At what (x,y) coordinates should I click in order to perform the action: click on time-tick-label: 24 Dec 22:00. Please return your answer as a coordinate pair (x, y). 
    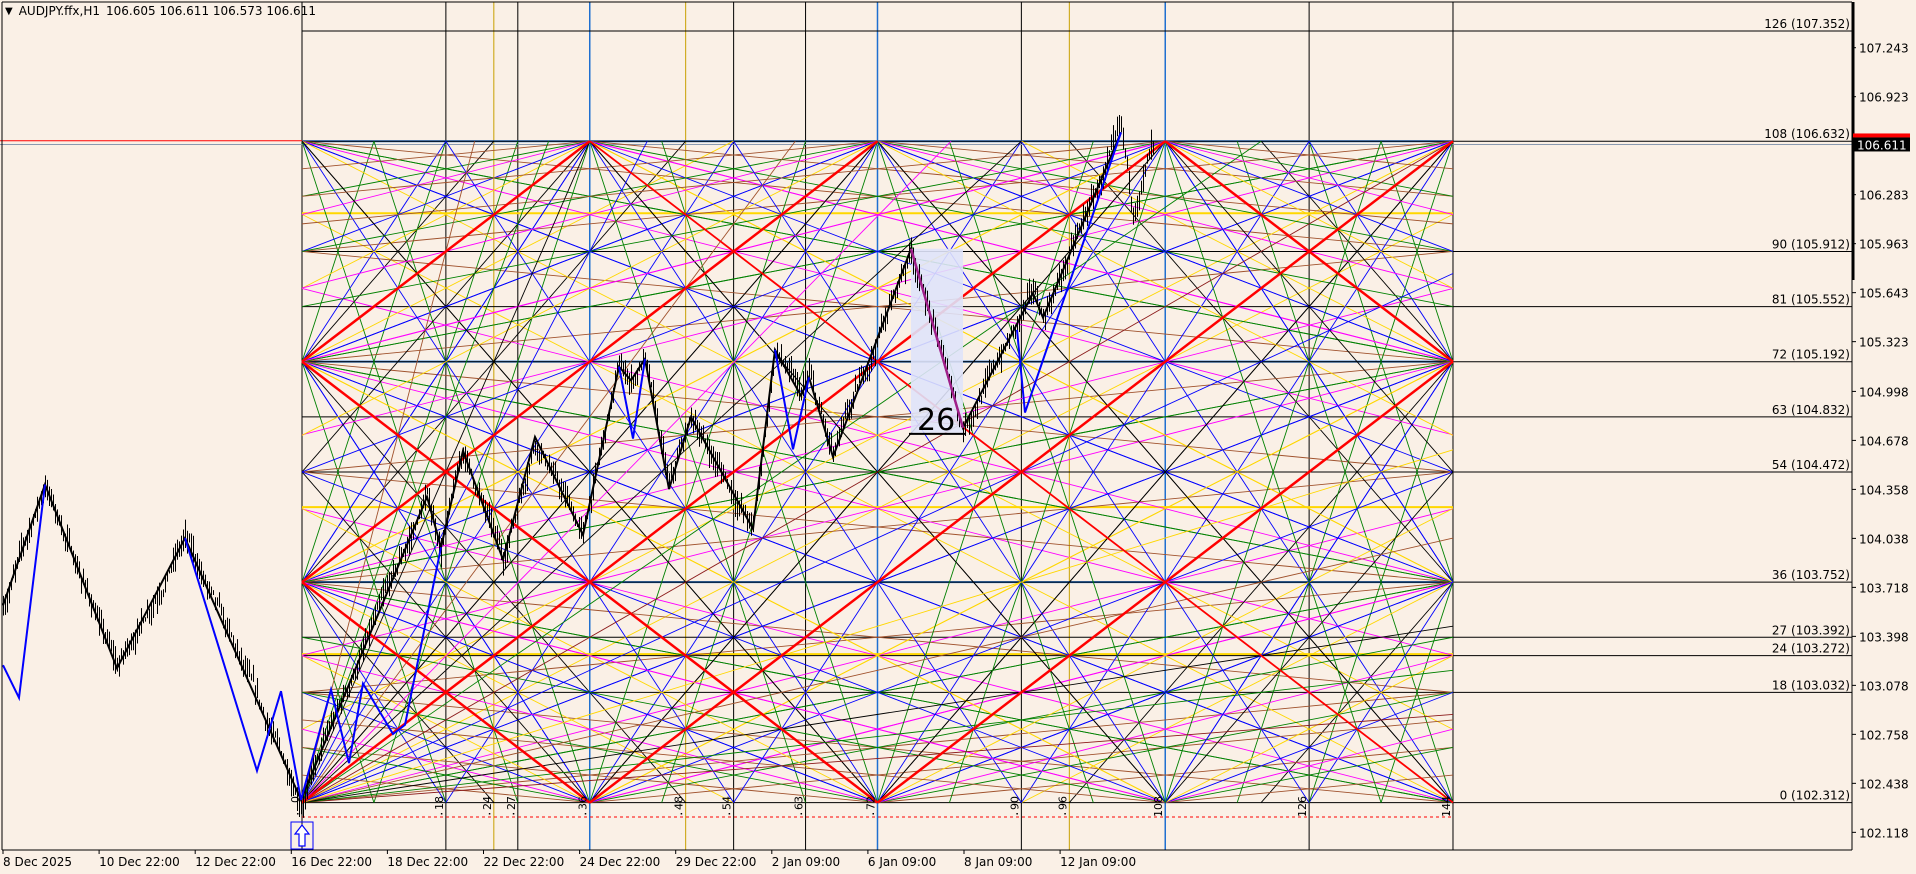
    Looking at the image, I should click on (620, 862).